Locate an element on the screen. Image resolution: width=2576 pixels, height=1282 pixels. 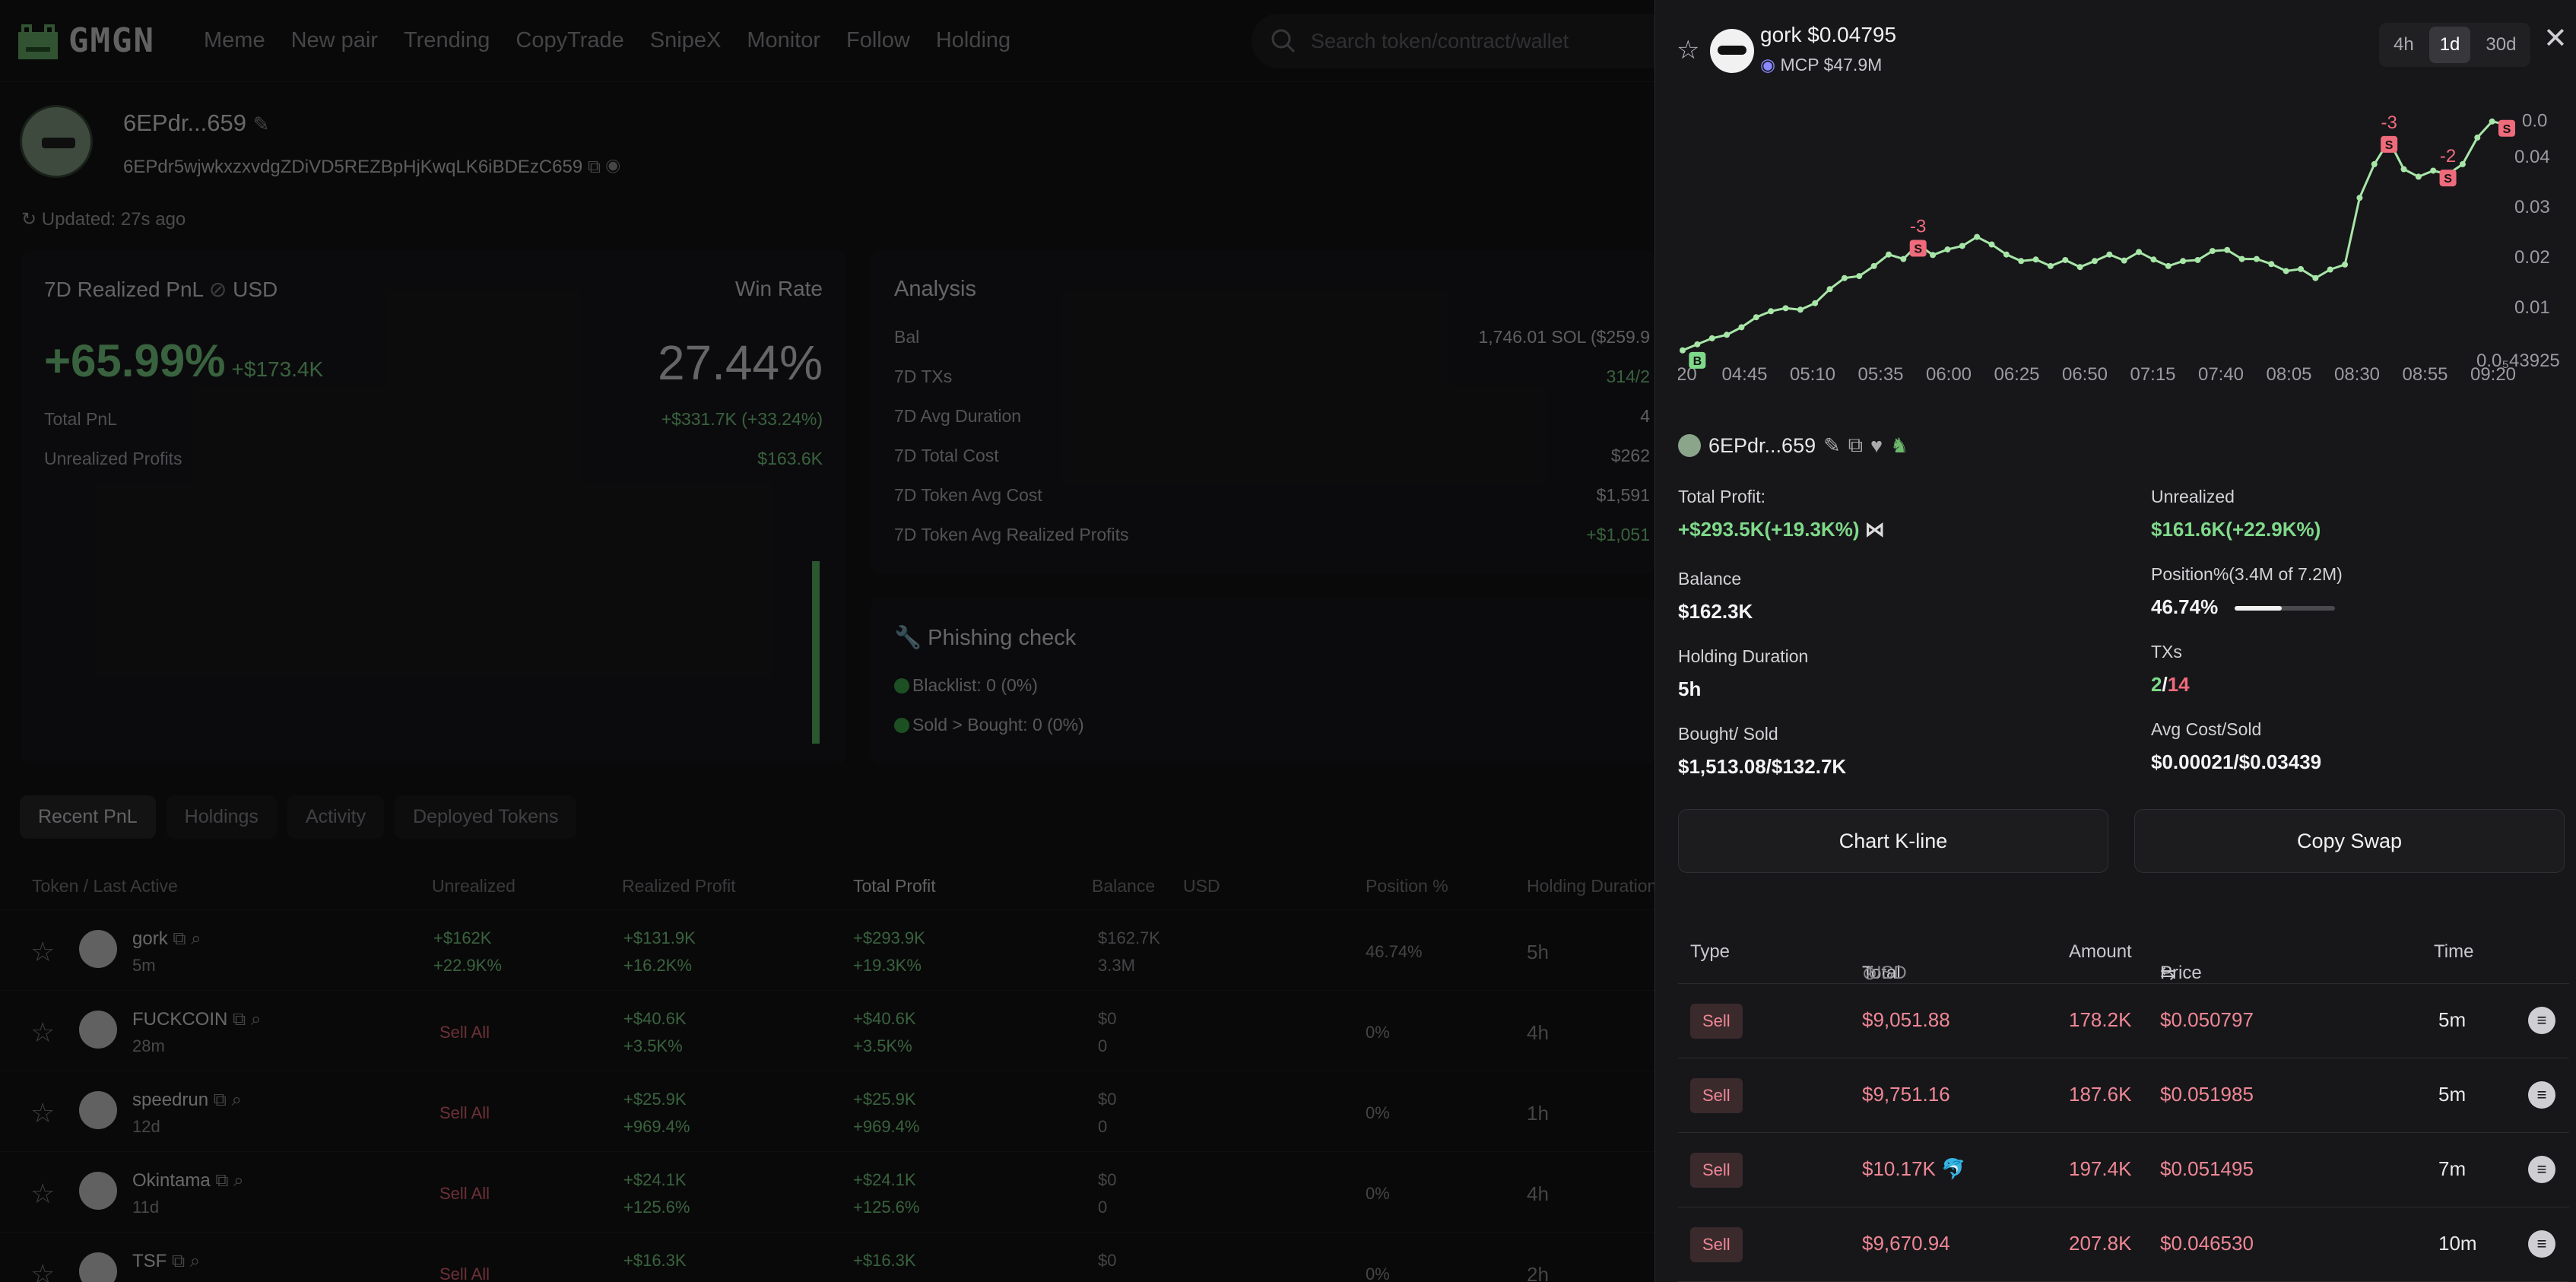
heart-icon: ♥ is located at coordinates (1877, 445).